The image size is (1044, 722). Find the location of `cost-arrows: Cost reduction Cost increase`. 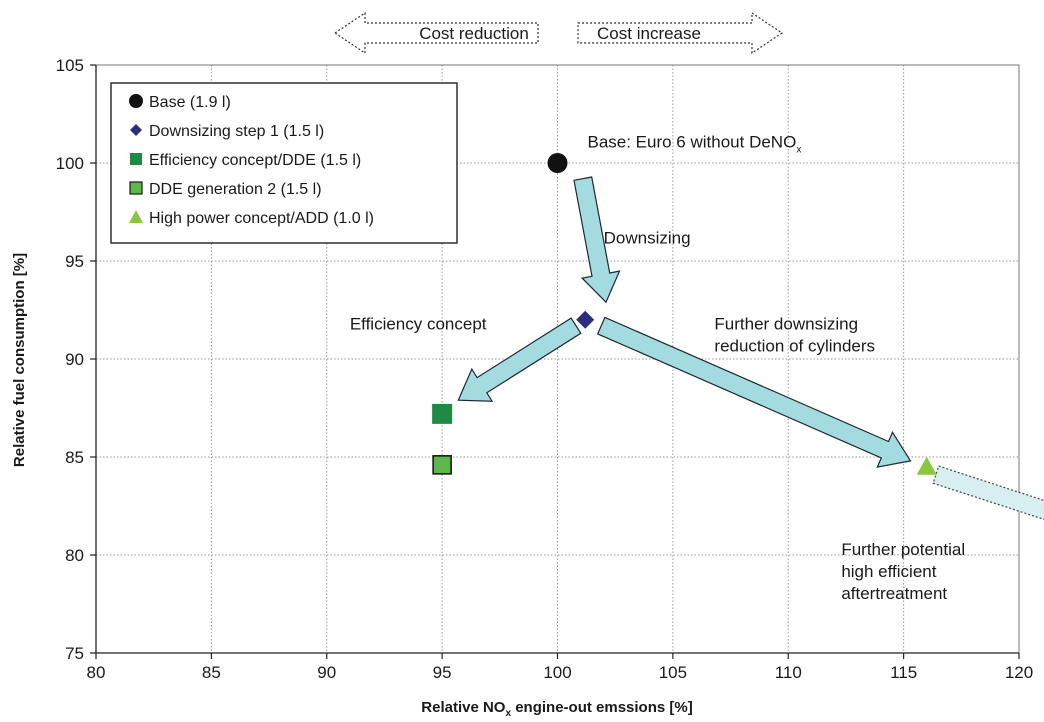

cost-arrows: Cost reduction Cost increase is located at coordinates (558, 33).